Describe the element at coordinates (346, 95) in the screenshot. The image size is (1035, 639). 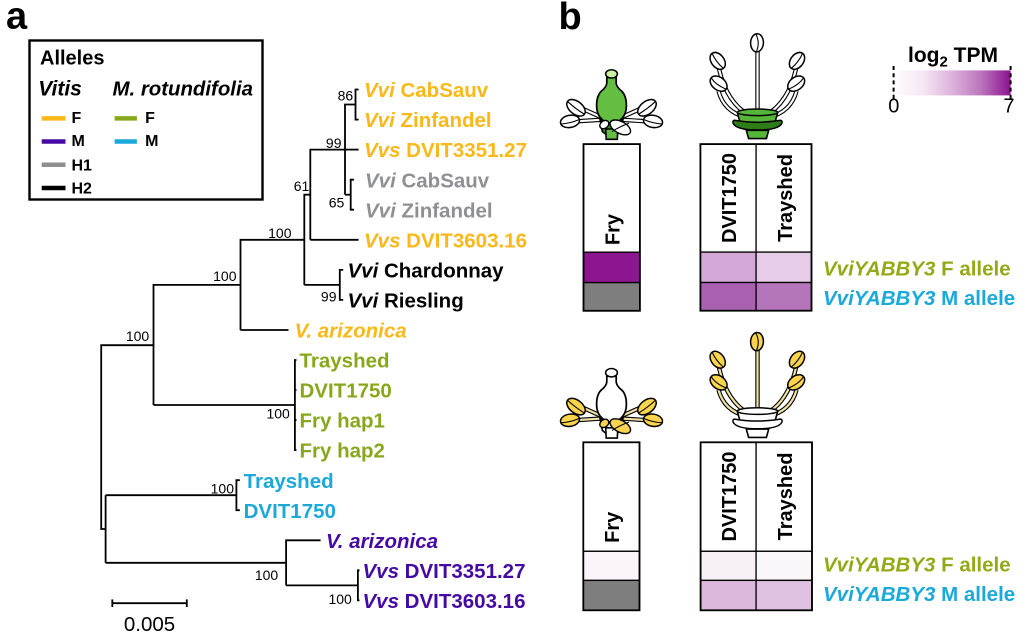
I see `svg-text: 86` at that location.